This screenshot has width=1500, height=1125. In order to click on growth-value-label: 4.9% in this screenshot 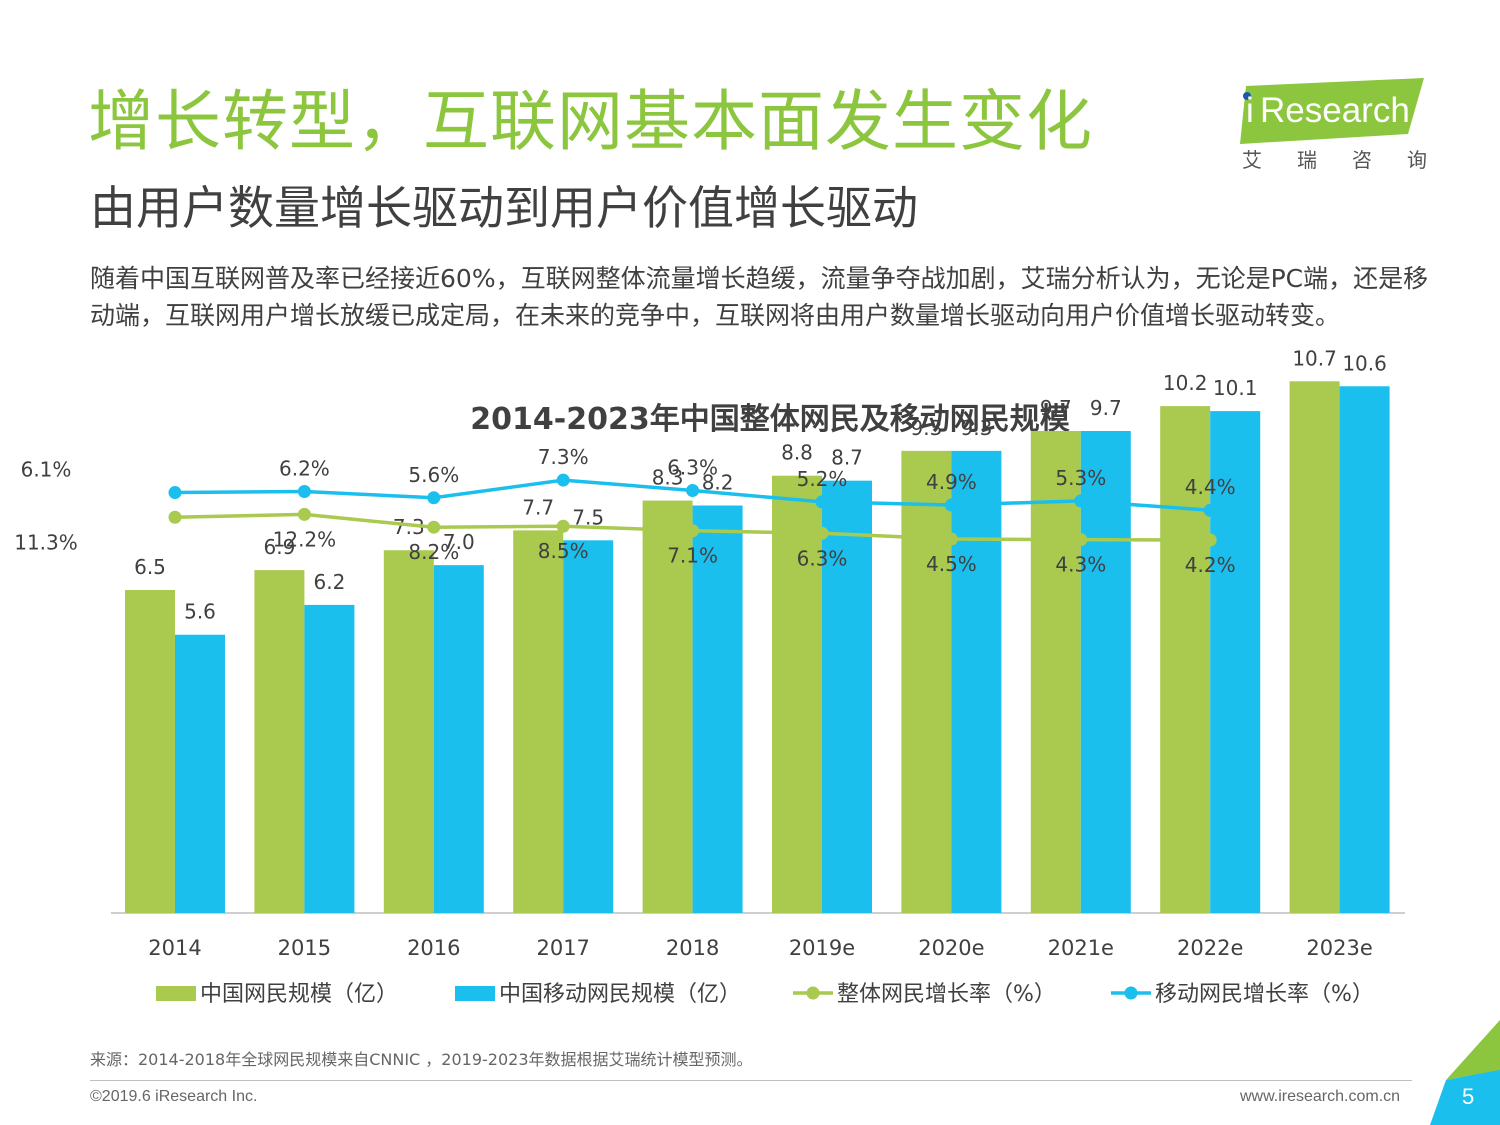, I will do `click(951, 482)`.